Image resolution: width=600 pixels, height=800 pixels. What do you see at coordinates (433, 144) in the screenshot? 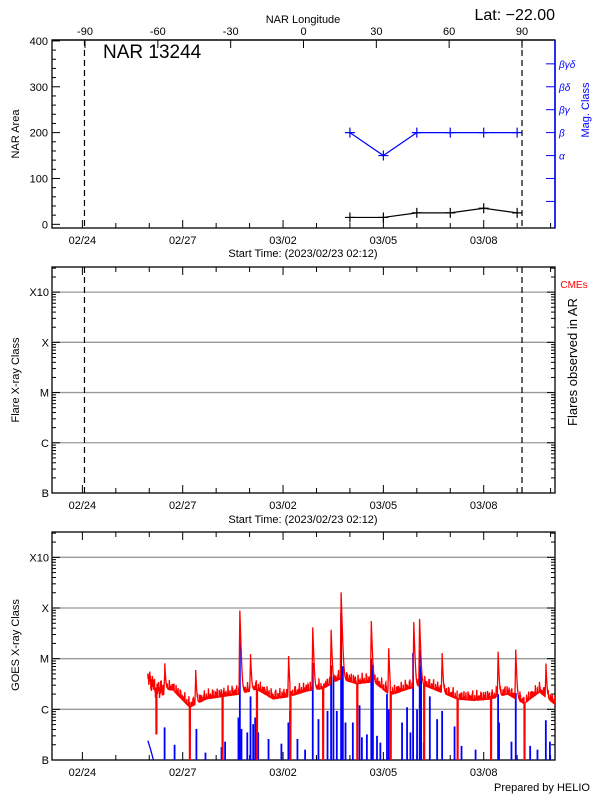
I see `mag-class-line` at bounding box center [433, 144].